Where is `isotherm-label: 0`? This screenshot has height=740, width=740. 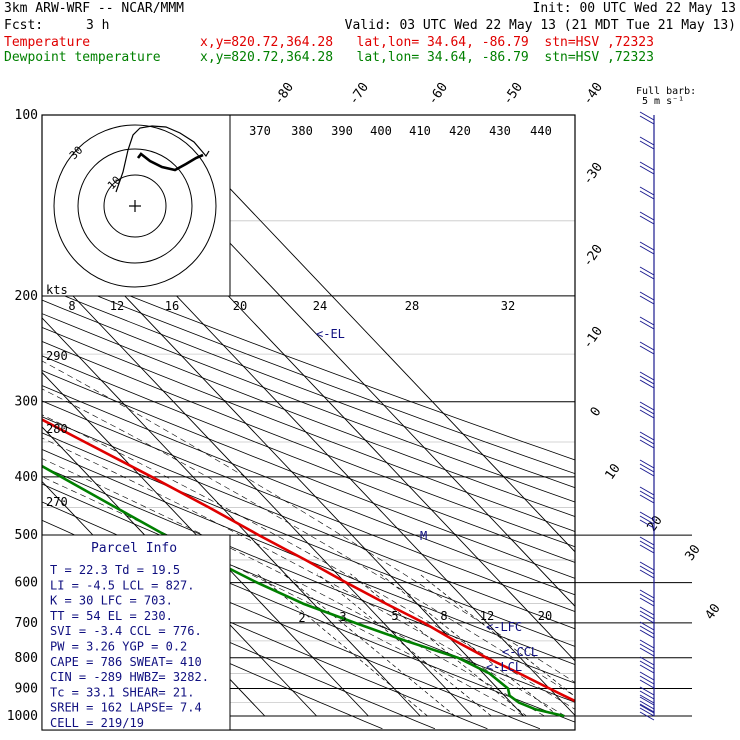
isotherm-label: 0 is located at coordinates (596, 411).